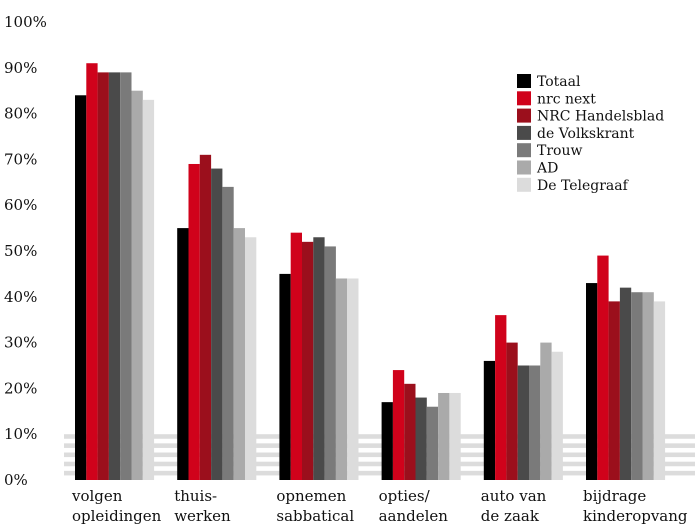 The height and width of the screenshot is (526, 695). Describe the element at coordinates (414, 516) in the screenshot. I see `category-label: aandelen` at that location.